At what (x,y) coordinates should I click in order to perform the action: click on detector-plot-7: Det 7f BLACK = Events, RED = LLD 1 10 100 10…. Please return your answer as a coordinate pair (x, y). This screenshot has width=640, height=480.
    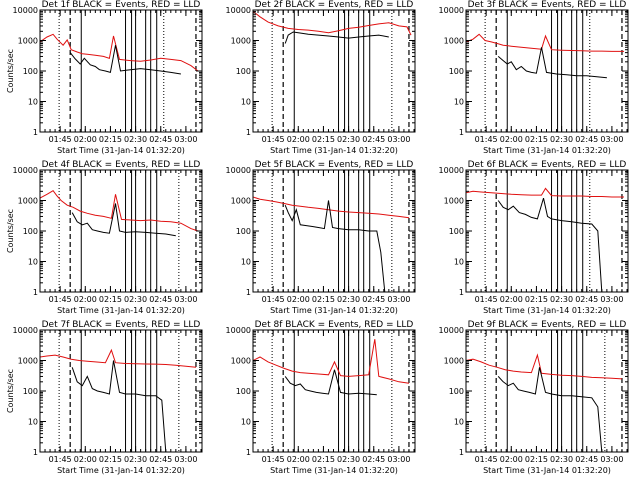
    Looking at the image, I should click on (104, 397).